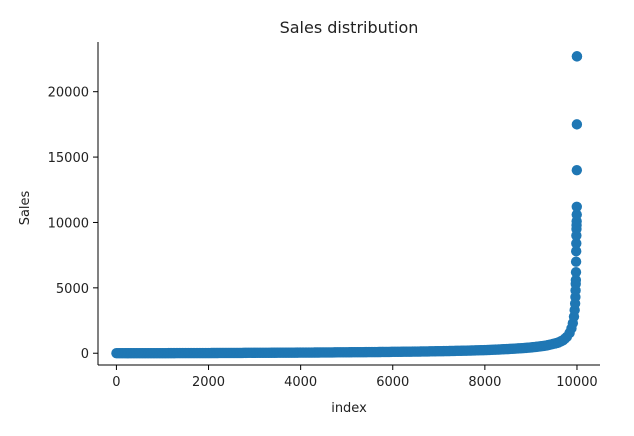  I want to click on x-tick-label: 6000, so click(392, 382).